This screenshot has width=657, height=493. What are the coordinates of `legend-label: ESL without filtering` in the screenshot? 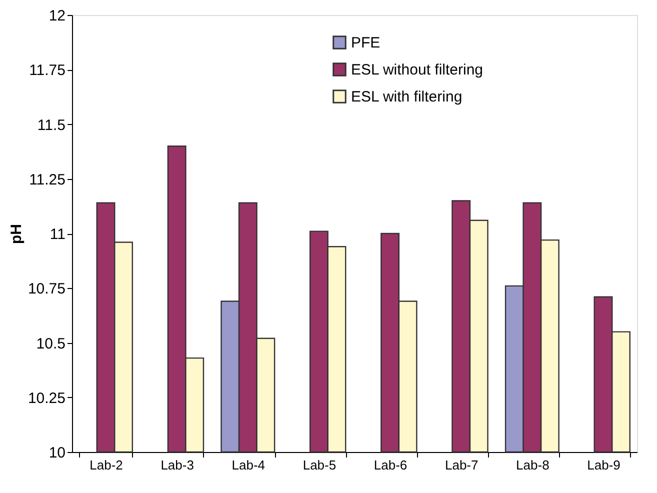 It's located at (417, 70).